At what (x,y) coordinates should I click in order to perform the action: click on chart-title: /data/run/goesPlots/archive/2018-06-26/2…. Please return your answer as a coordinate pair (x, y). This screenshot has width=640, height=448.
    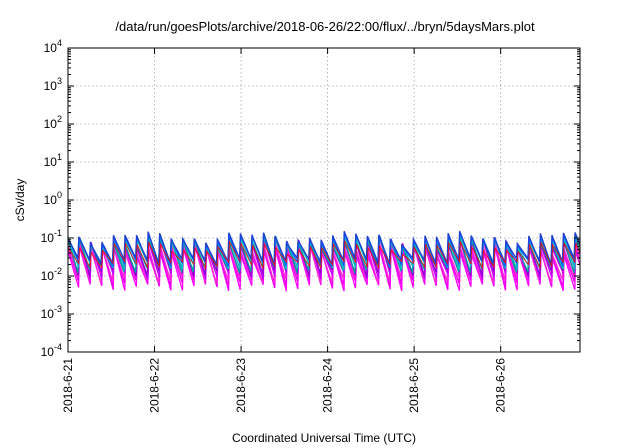
    Looking at the image, I should click on (325, 26).